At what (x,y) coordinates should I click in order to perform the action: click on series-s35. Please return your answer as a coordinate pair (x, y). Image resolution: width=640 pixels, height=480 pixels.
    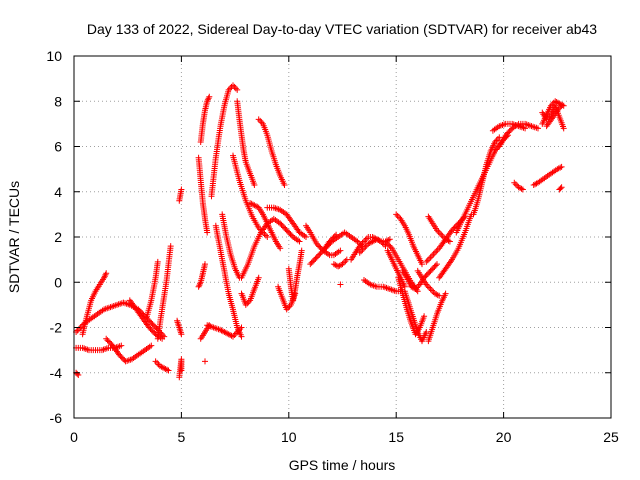
    Looking at the image, I should click on (340, 284).